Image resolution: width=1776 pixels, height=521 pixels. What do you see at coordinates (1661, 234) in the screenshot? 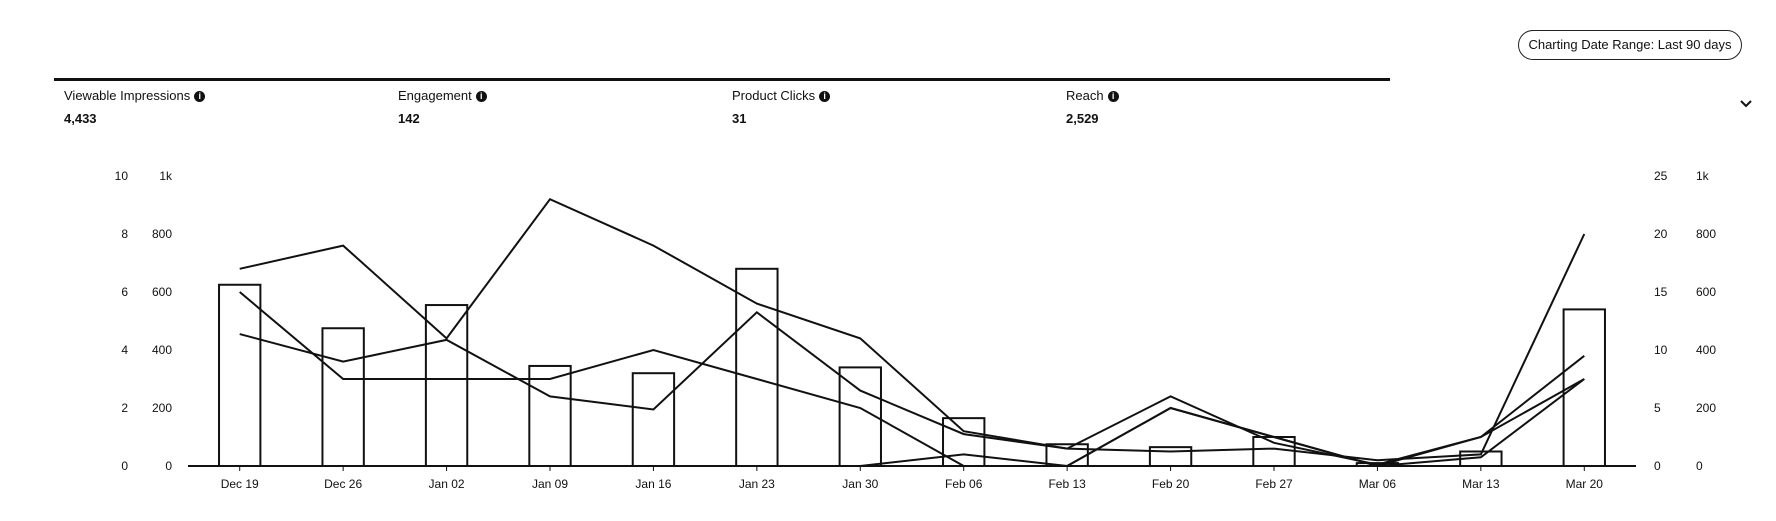
I see `y-tick-label: 20` at bounding box center [1661, 234].